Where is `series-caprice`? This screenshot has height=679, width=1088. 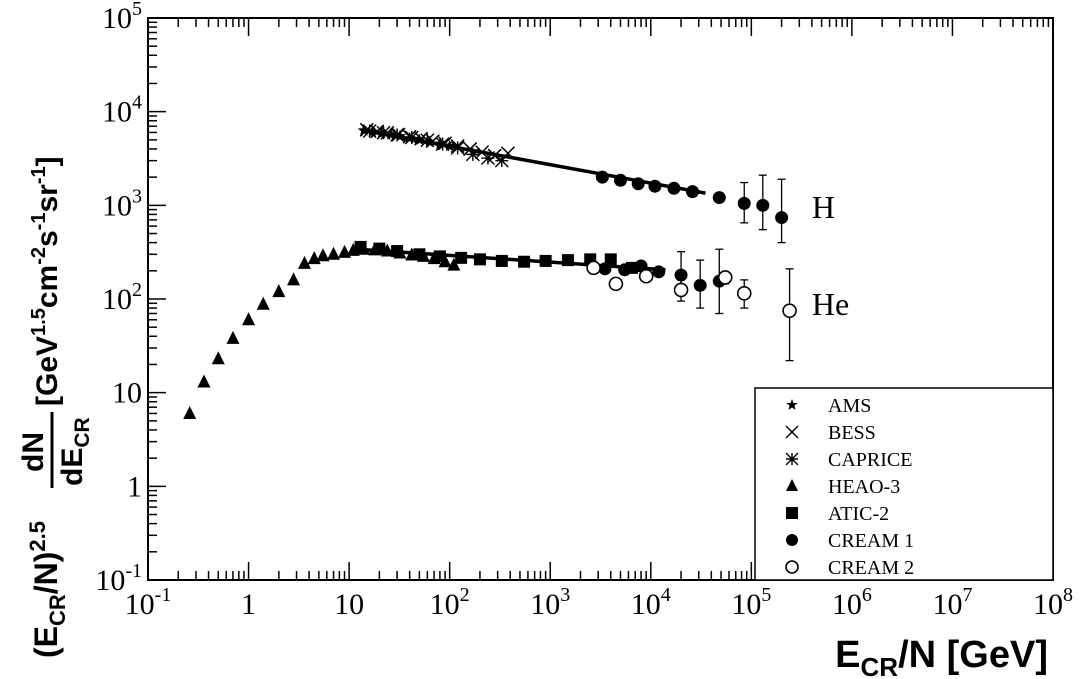 series-caprice is located at coordinates (435, 146).